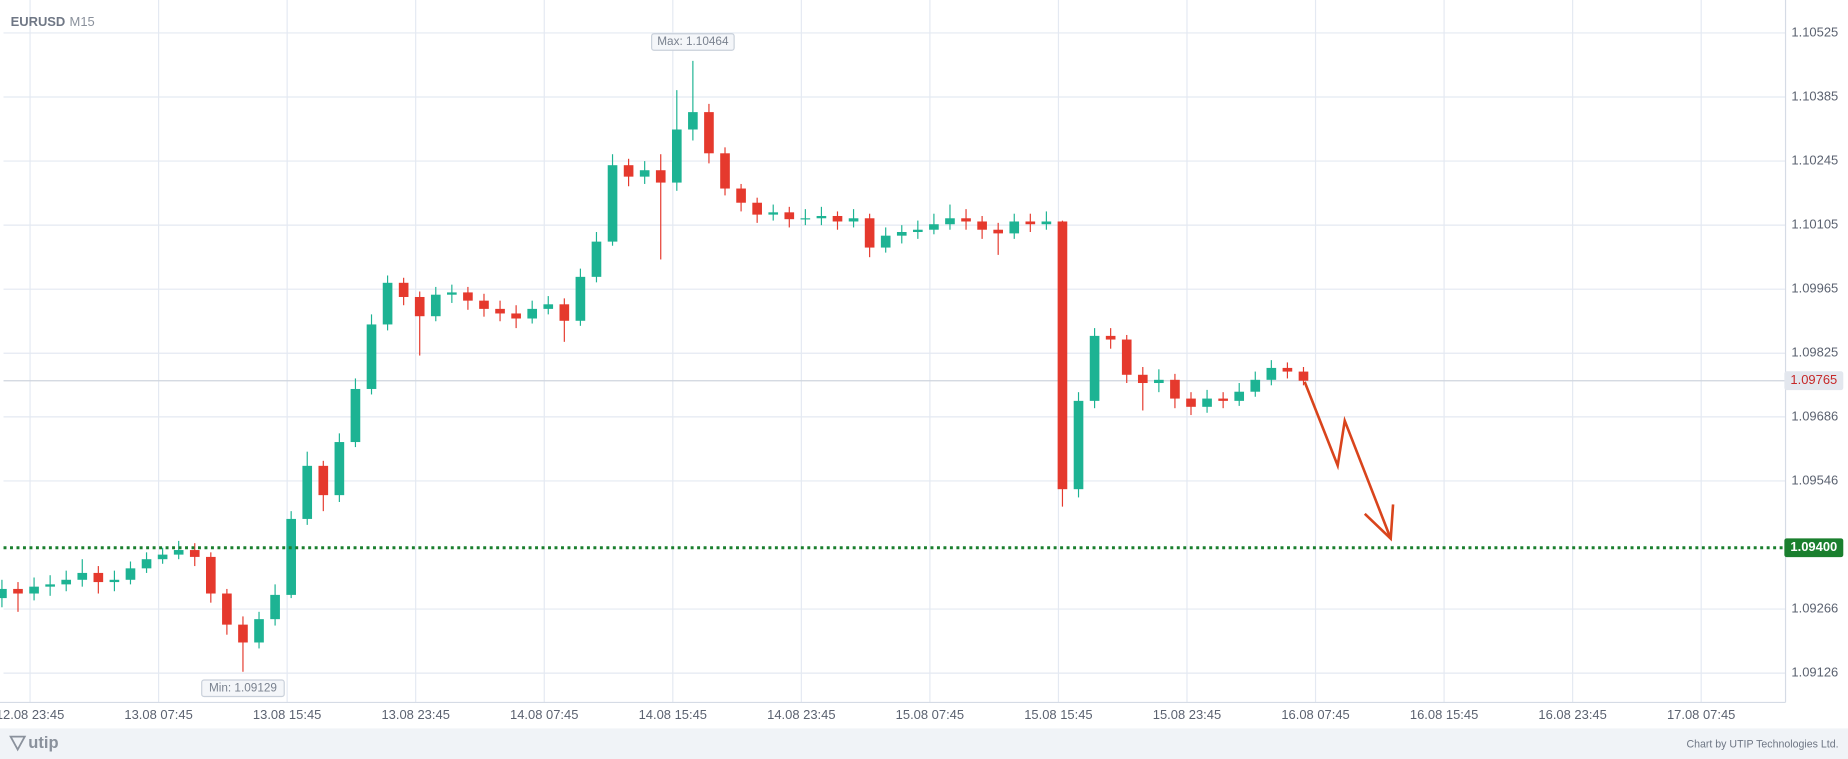 This screenshot has height=759, width=1848. What do you see at coordinates (801, 714) in the screenshot?
I see `x-tick-label: 14.08 23:45` at bounding box center [801, 714].